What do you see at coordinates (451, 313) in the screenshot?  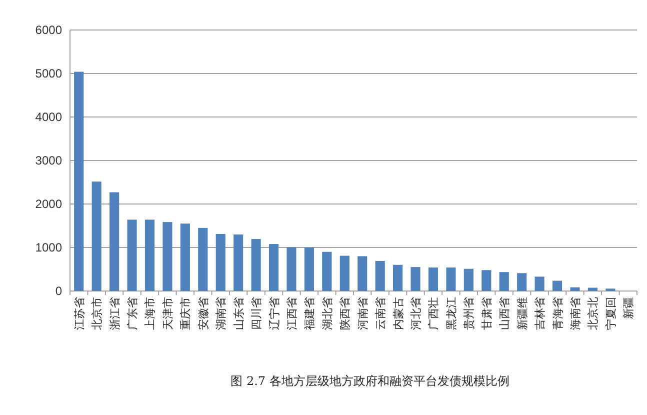 I see `x-tick-label: 黑龙江` at bounding box center [451, 313].